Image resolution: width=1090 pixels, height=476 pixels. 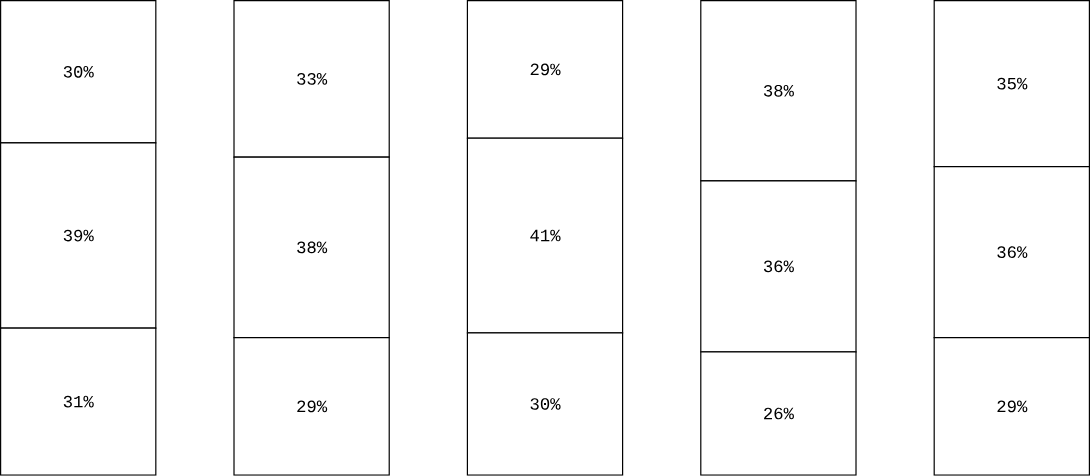 What do you see at coordinates (78, 235) in the screenshot?
I see `data-label: 39%` at bounding box center [78, 235].